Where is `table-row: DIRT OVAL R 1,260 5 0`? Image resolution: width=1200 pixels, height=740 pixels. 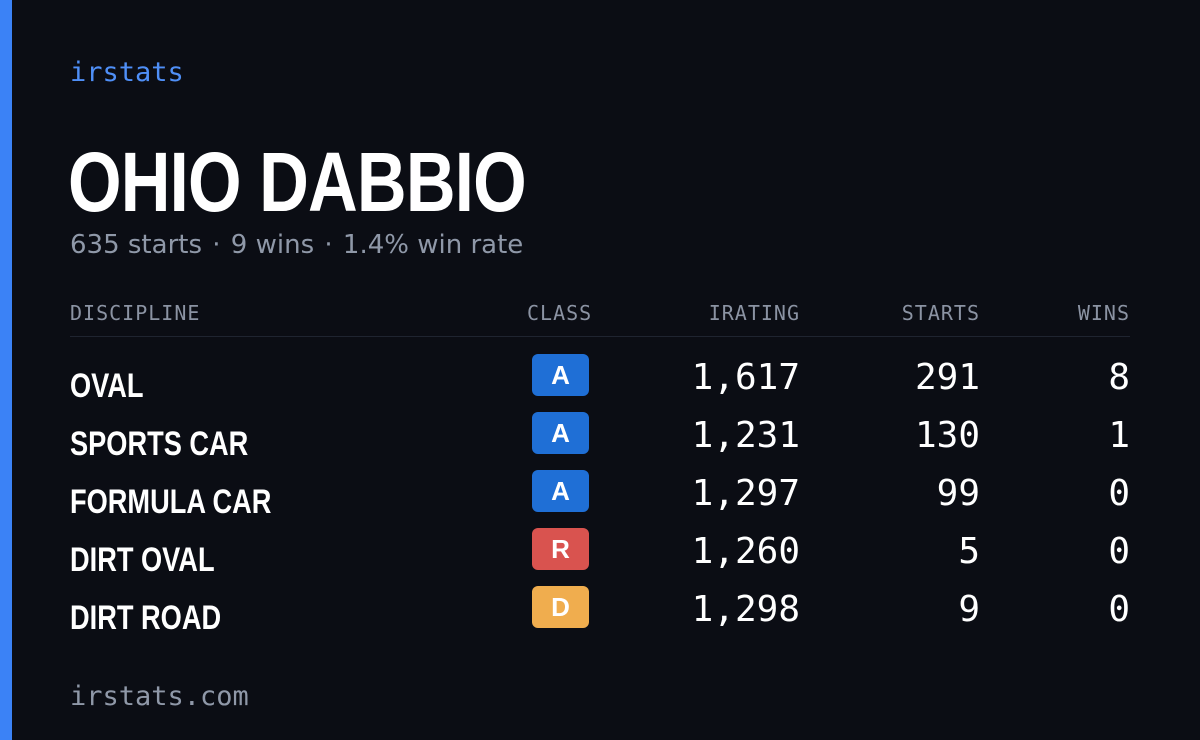 table-row: DIRT OVAL R 1,260 5 0 is located at coordinates (600, 557).